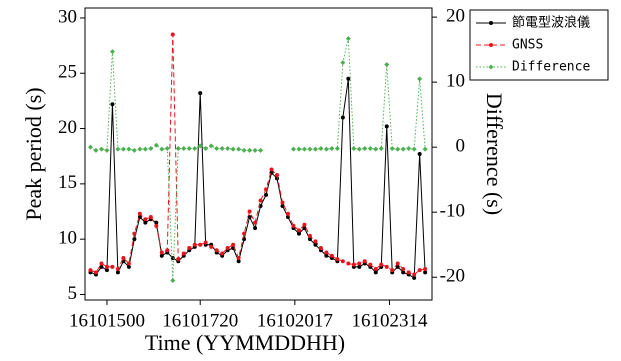  I want to click on y-tick-label: 25, so click(67, 72).